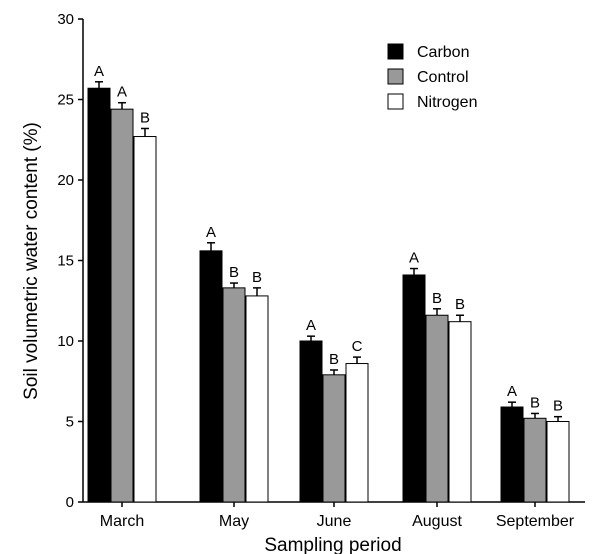  Describe the element at coordinates (234, 521) in the screenshot. I see `x-tick-label: May` at that location.